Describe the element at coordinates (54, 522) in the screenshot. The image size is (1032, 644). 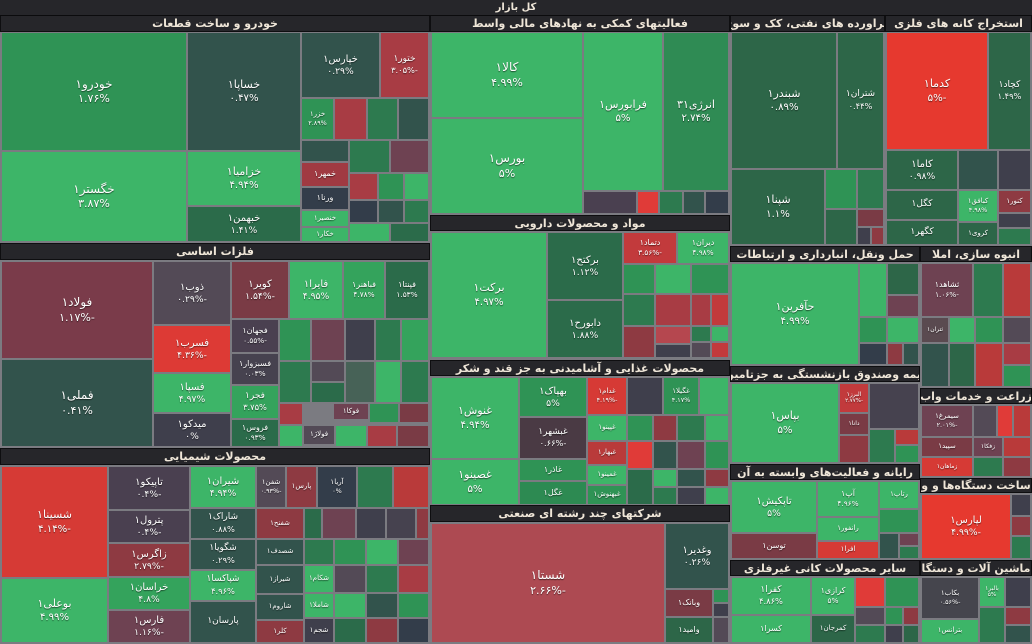
I see `stock-tile: شسینا۱ -۴.۱۴%` at that location.